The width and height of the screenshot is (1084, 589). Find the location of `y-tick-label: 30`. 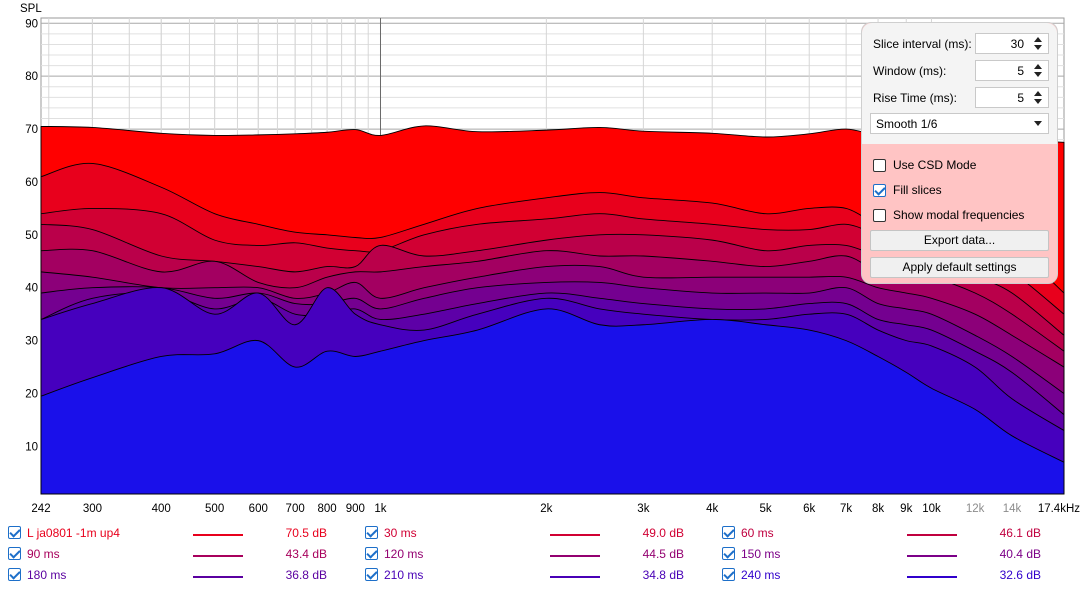

y-tick-label: 30 is located at coordinates (31, 342).